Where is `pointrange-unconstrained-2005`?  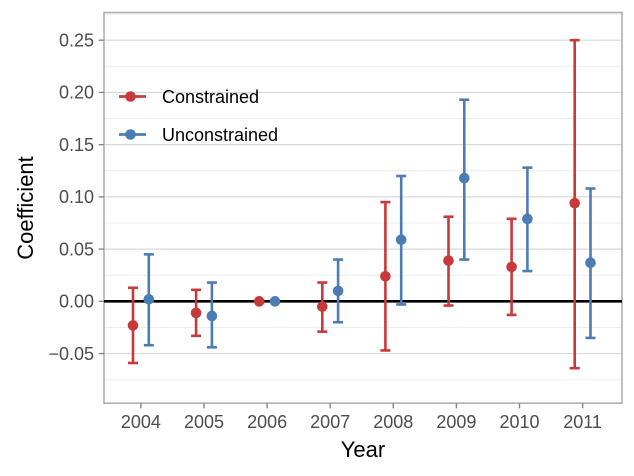 pointrange-unconstrained-2005 is located at coordinates (212, 315).